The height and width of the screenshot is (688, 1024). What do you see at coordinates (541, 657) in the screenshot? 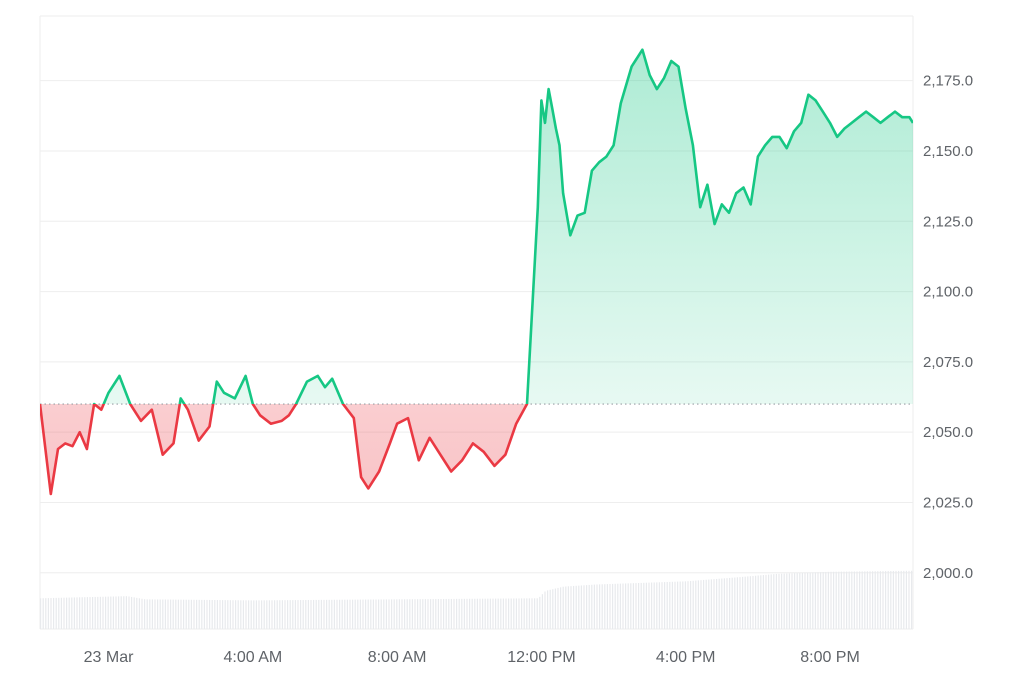
I see `x-tick-label: 12:00 PM` at bounding box center [541, 657].